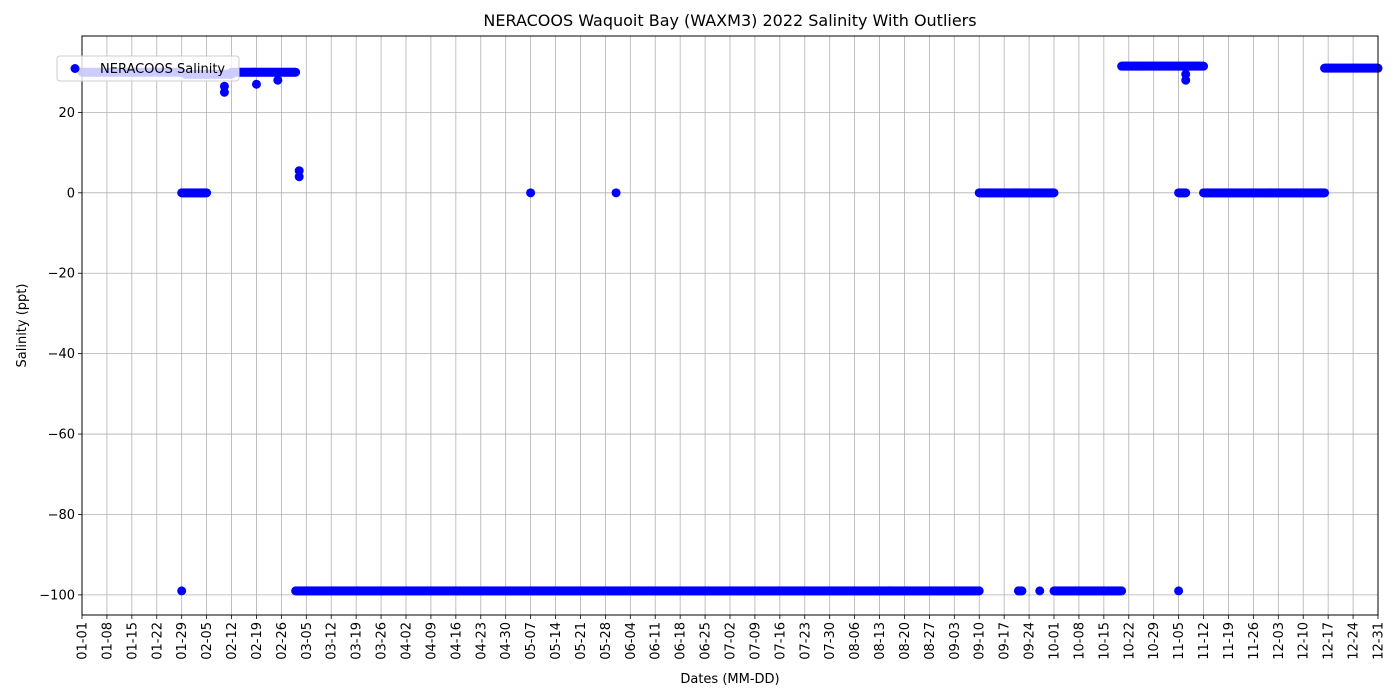 The image size is (1400, 700). Describe the element at coordinates (1129, 641) in the screenshot. I see `x-tick-label: 10-22` at that location.